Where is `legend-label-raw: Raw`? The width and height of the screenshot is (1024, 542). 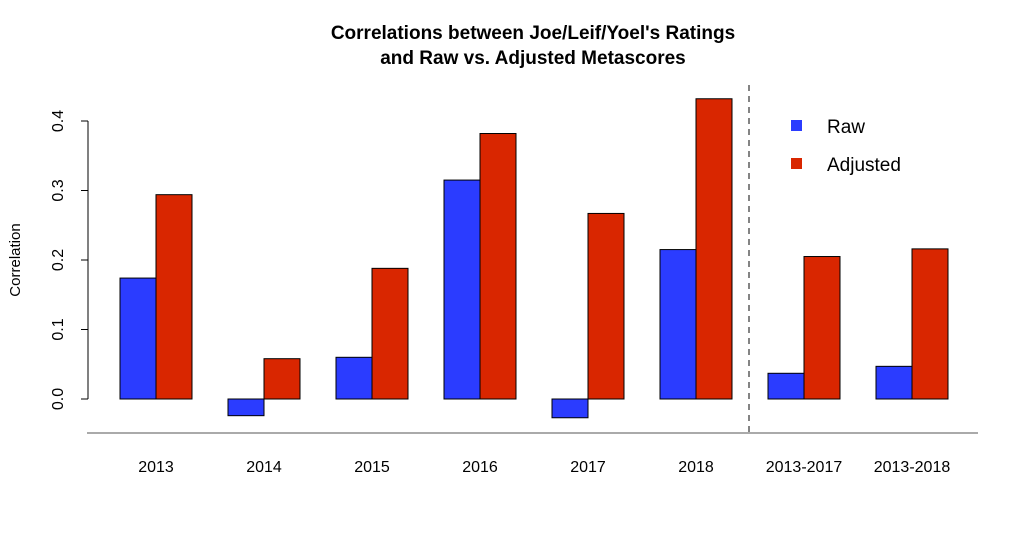
legend-label-raw: Raw is located at coordinates (846, 127).